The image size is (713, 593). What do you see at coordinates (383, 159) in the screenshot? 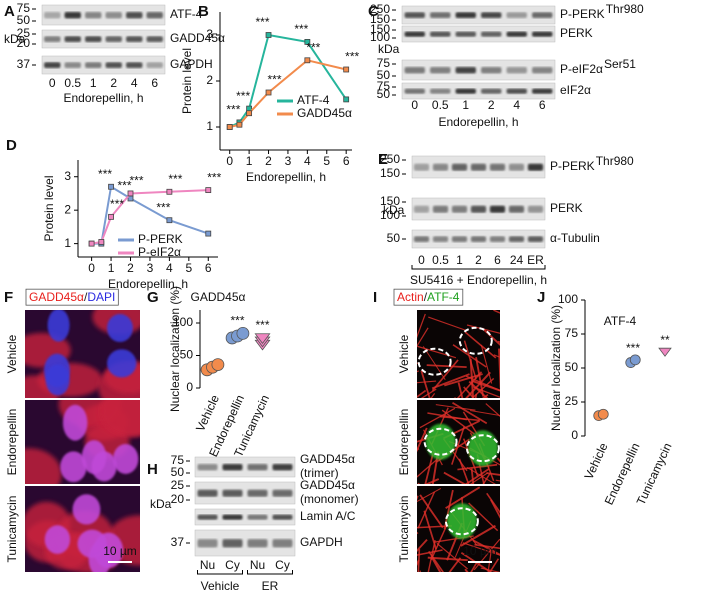
I see `panel-letter: E` at bounding box center [383, 159].